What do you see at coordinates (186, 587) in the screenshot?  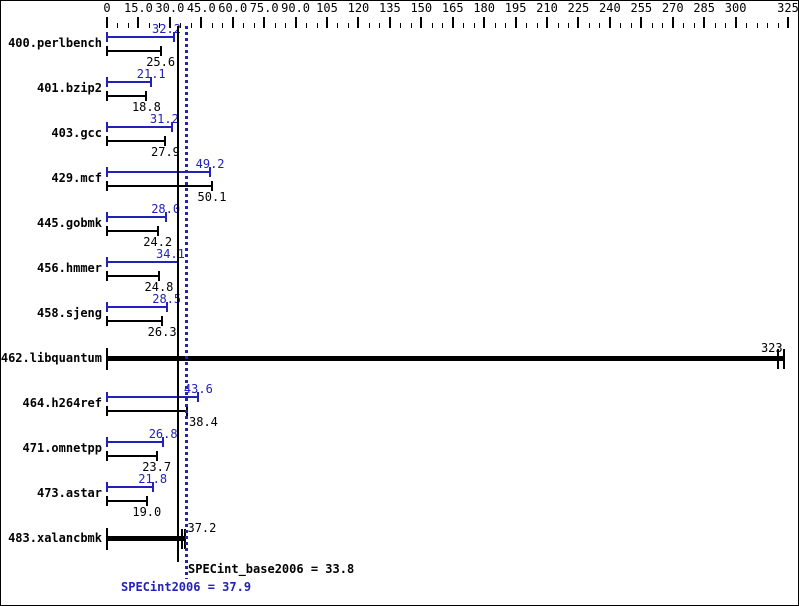 I see `peak-mean-label: SPECint2006 = 37.9` at bounding box center [186, 587].